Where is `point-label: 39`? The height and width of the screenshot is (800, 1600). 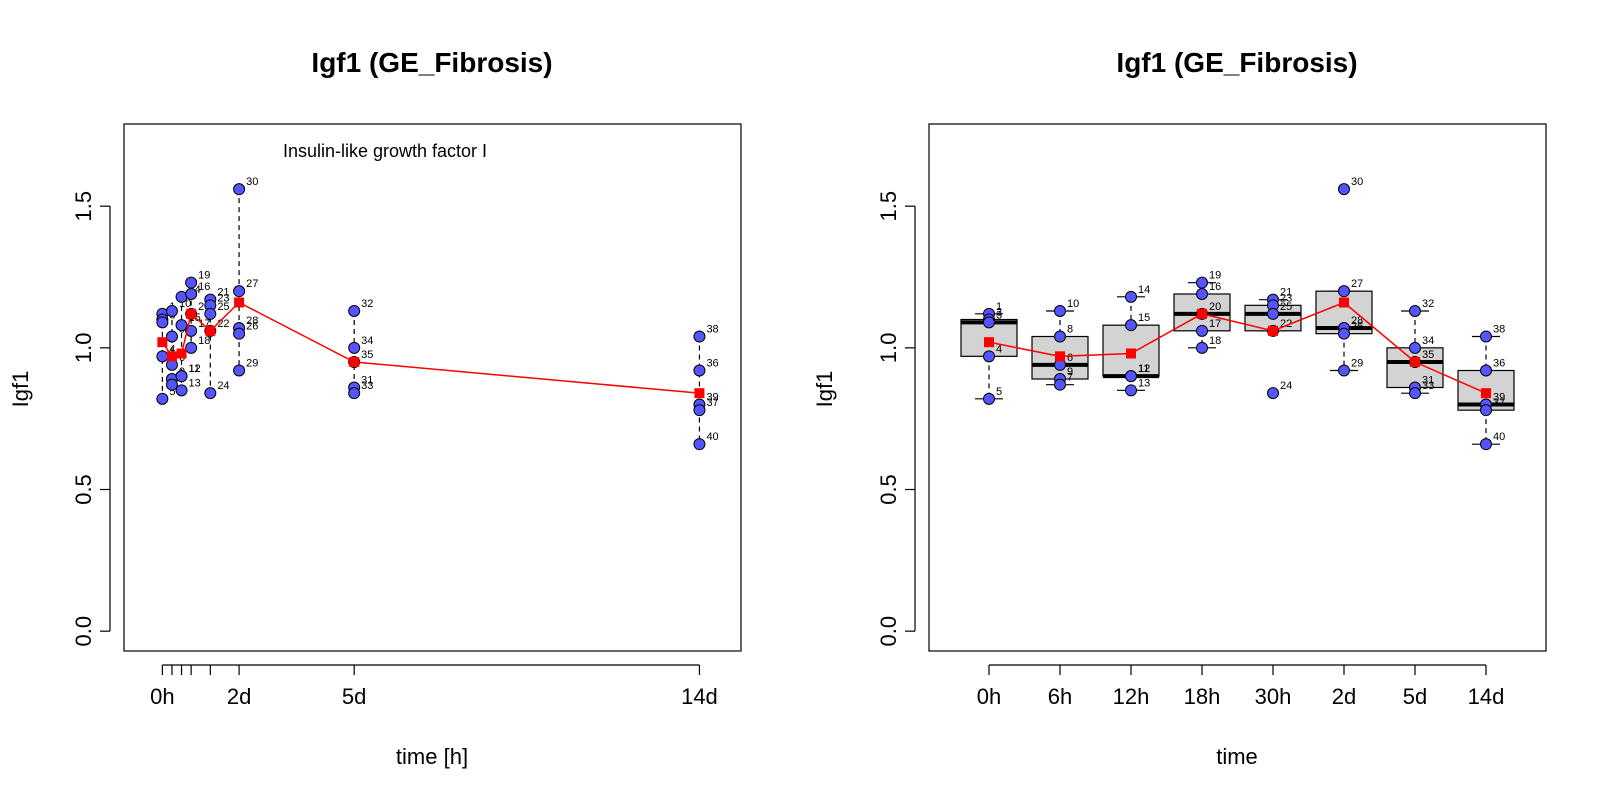 point-label: 39 is located at coordinates (712, 398).